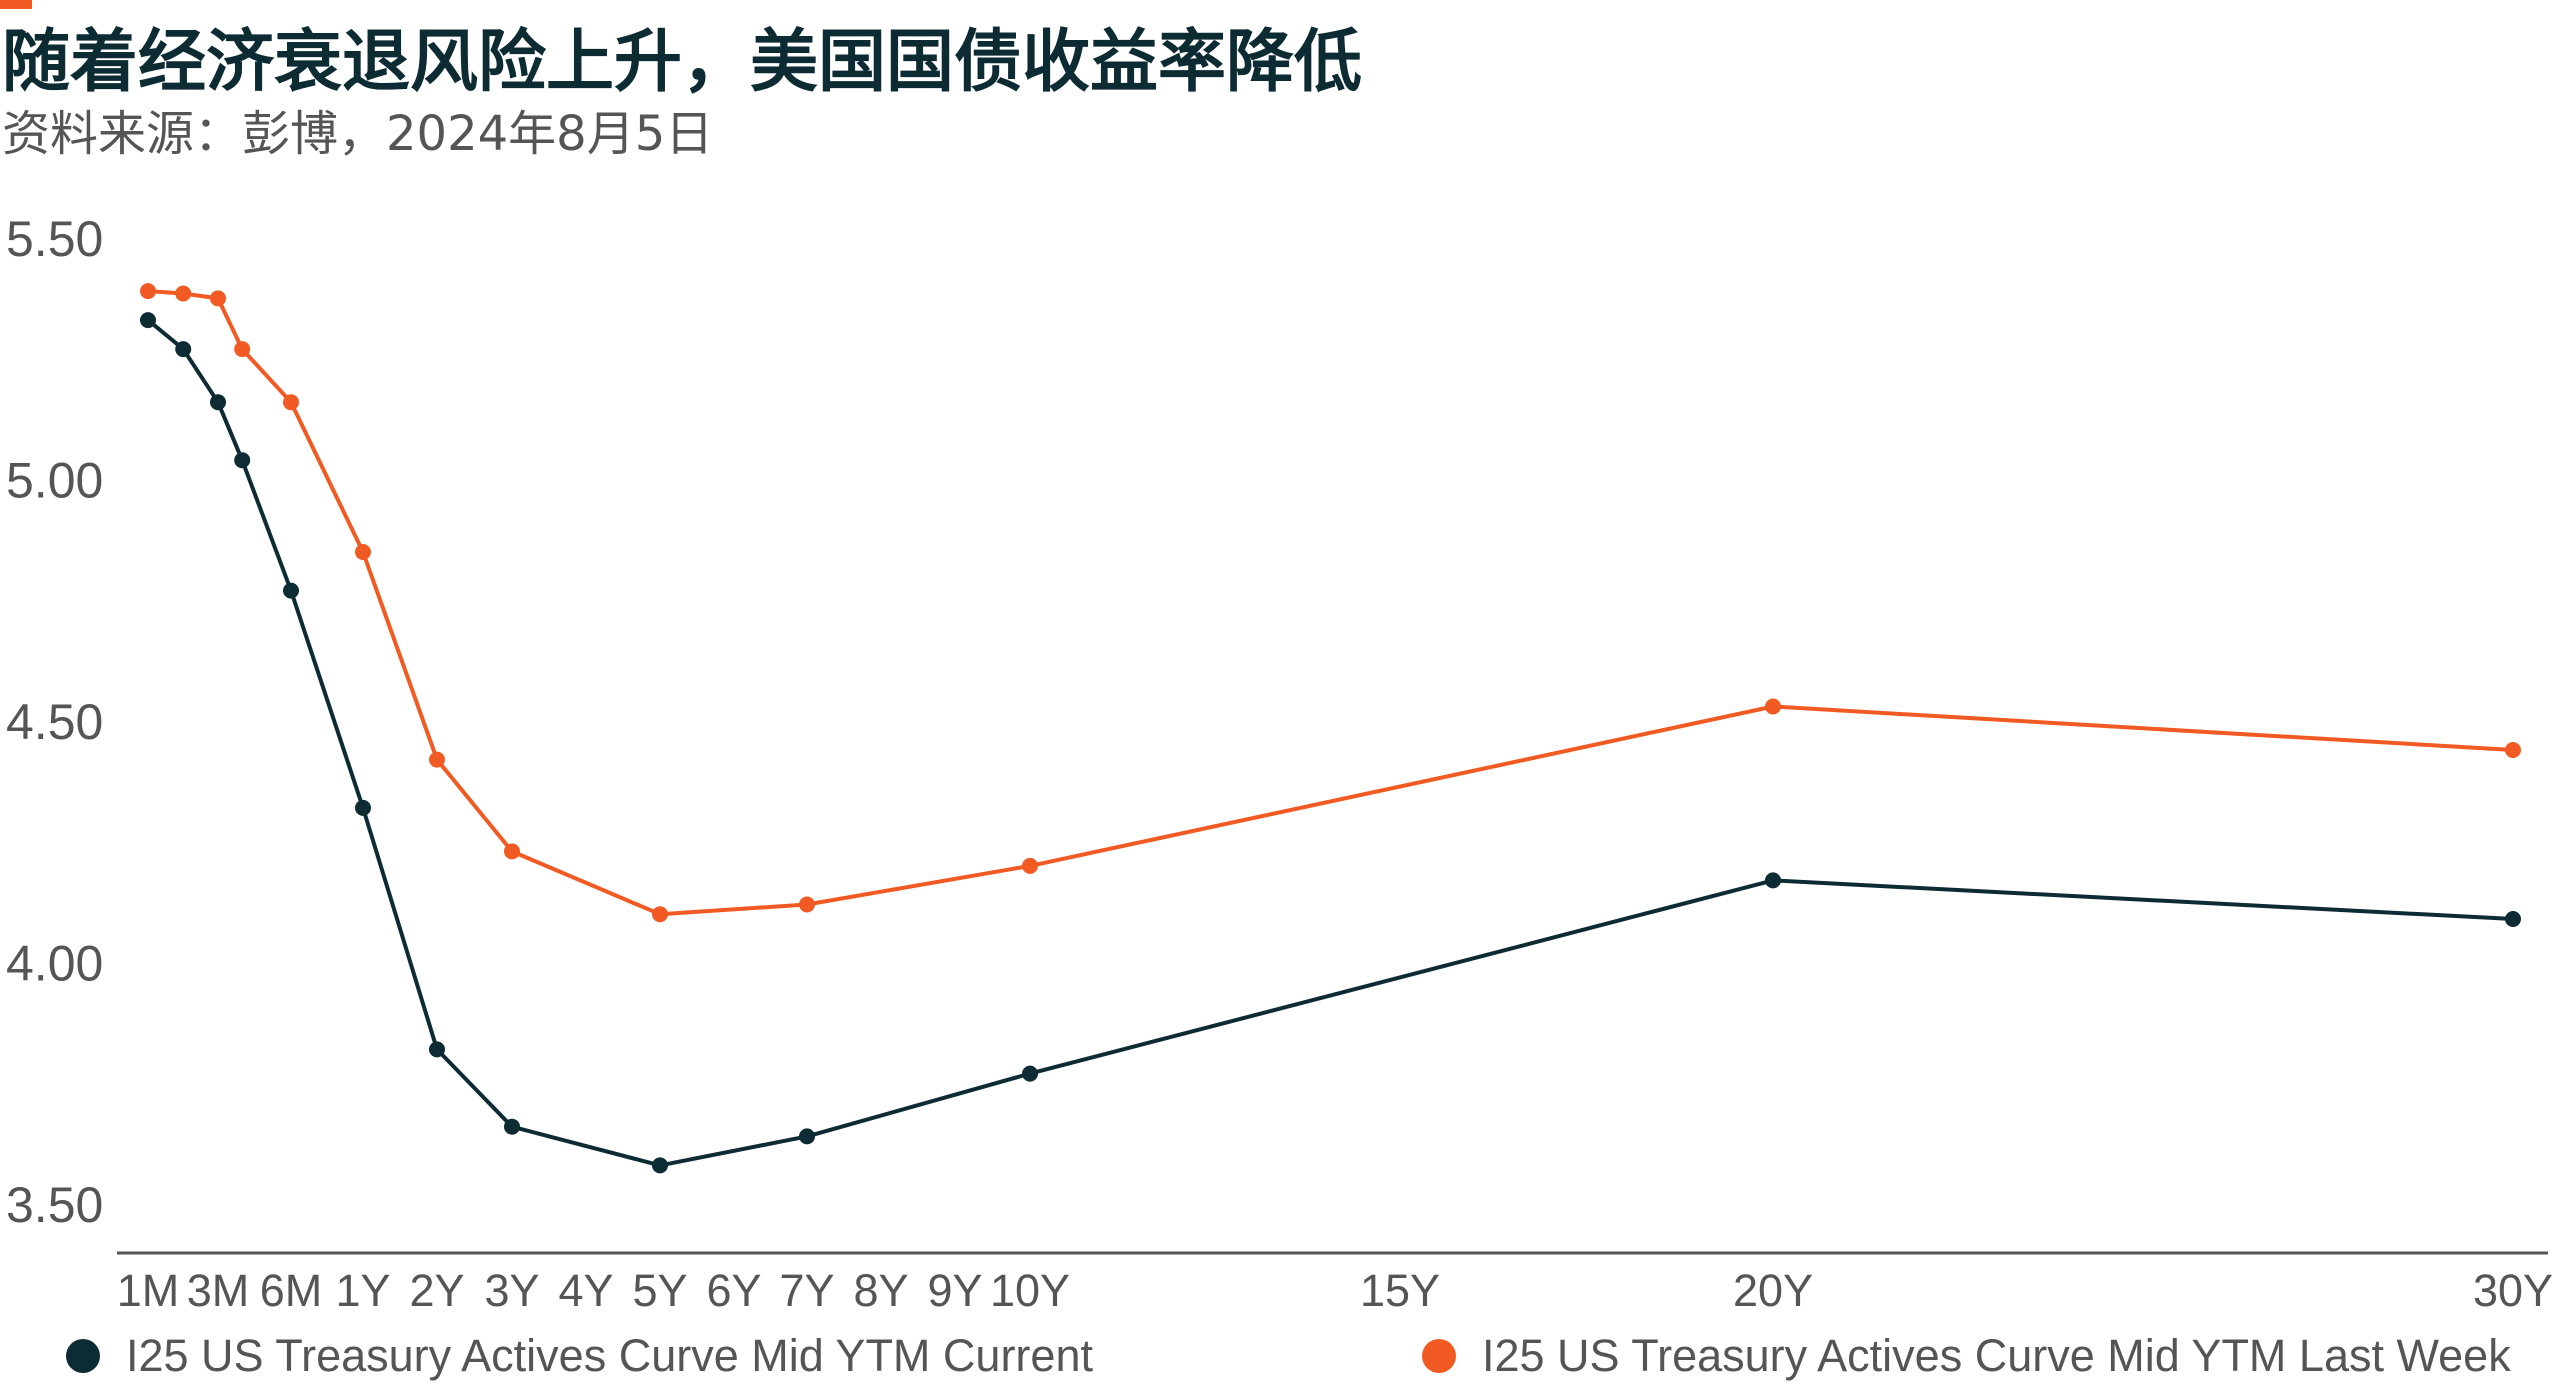 This screenshot has width=2560, height=1393. I want to click on x-tick-label: 1M, so click(148, 1290).